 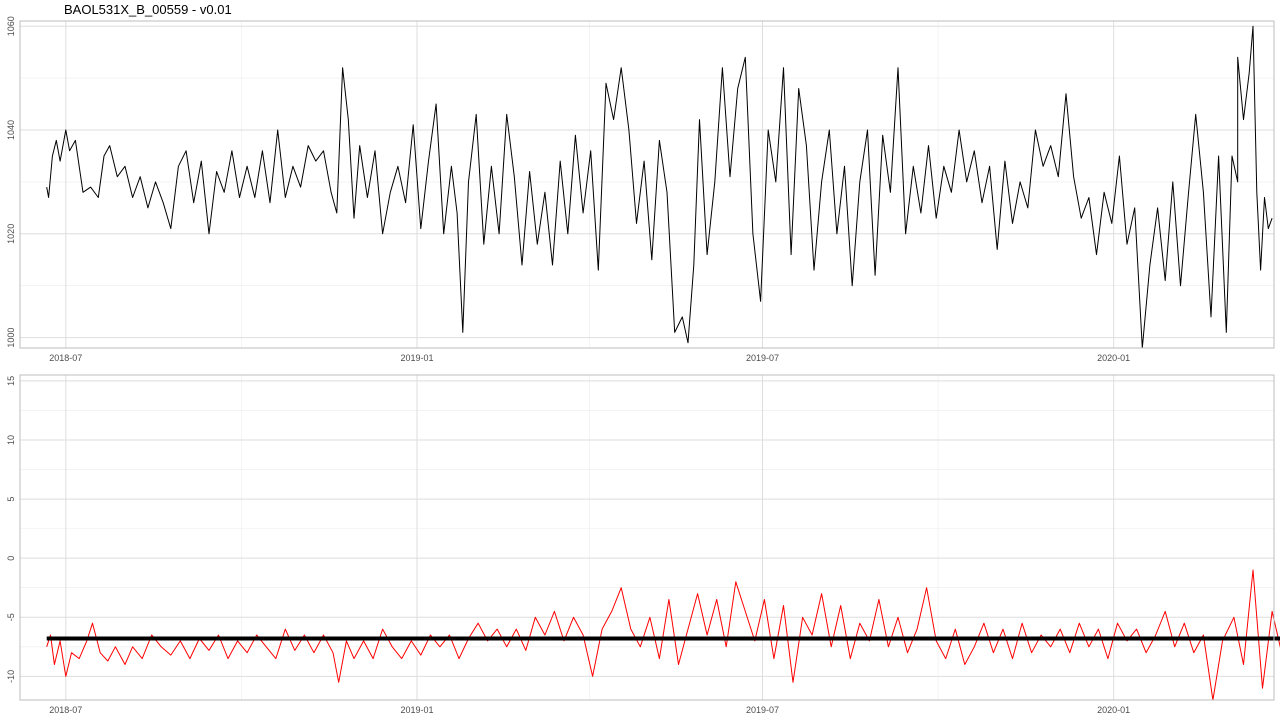 What do you see at coordinates (148, 9) in the screenshot?
I see `chart-title: BAOL531X_B_00559 - v0.01` at bounding box center [148, 9].